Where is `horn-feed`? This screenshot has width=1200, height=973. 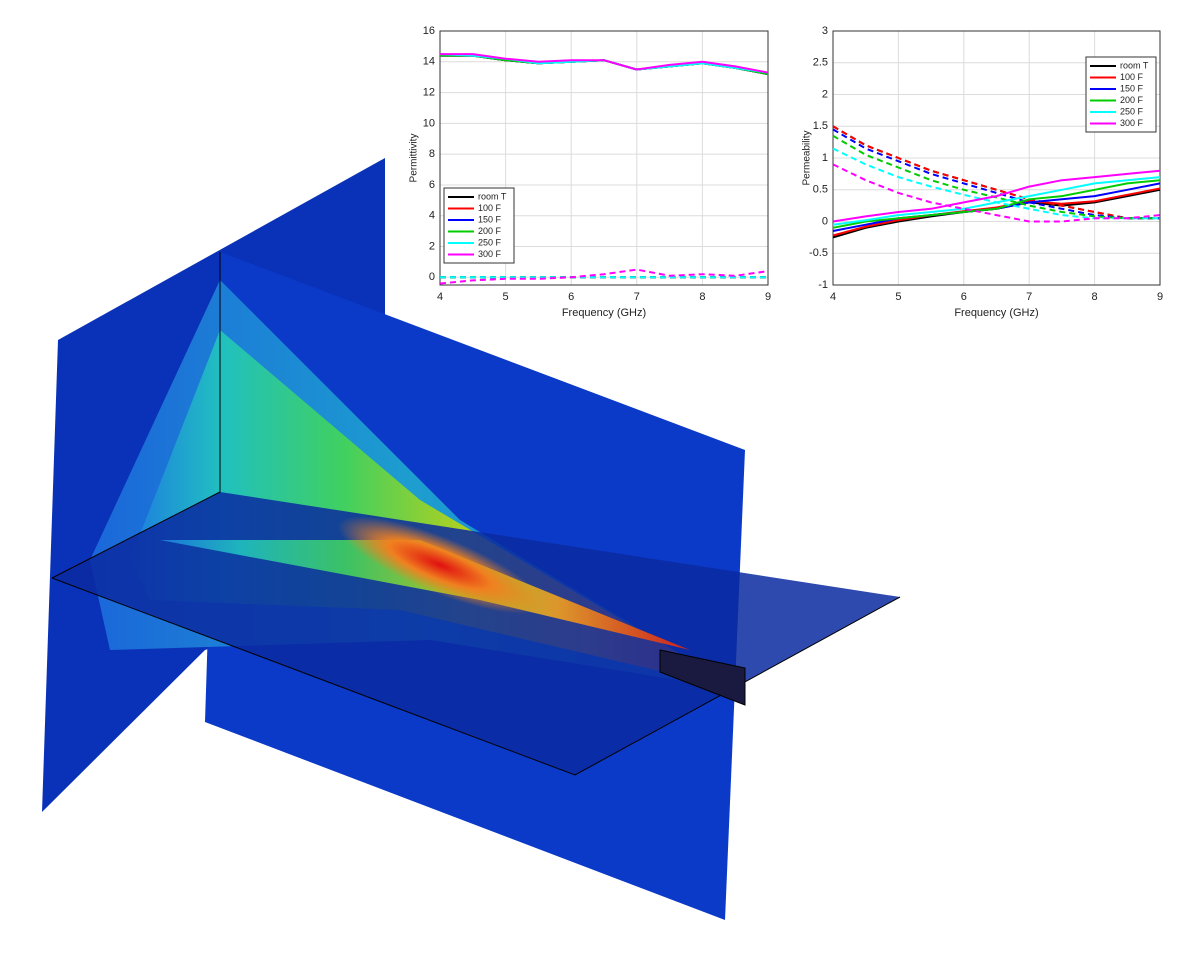 horn-feed is located at coordinates (702, 677).